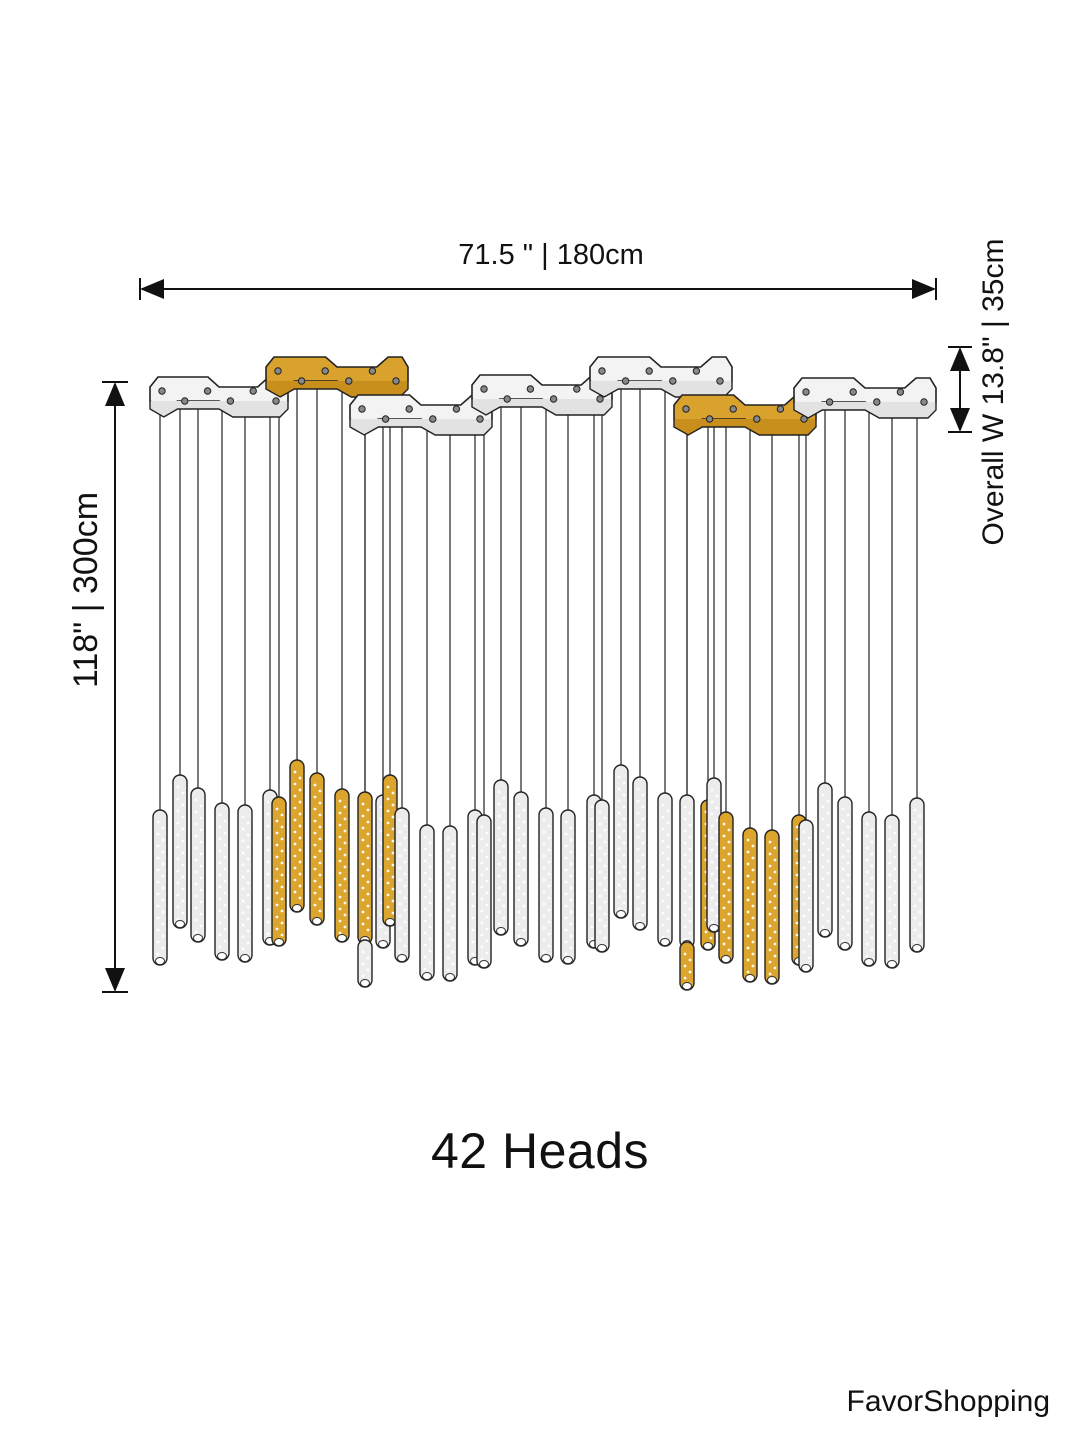  What do you see at coordinates (550, 255) in the screenshot?
I see `width-label: 71.5 " | 180cm` at bounding box center [550, 255].